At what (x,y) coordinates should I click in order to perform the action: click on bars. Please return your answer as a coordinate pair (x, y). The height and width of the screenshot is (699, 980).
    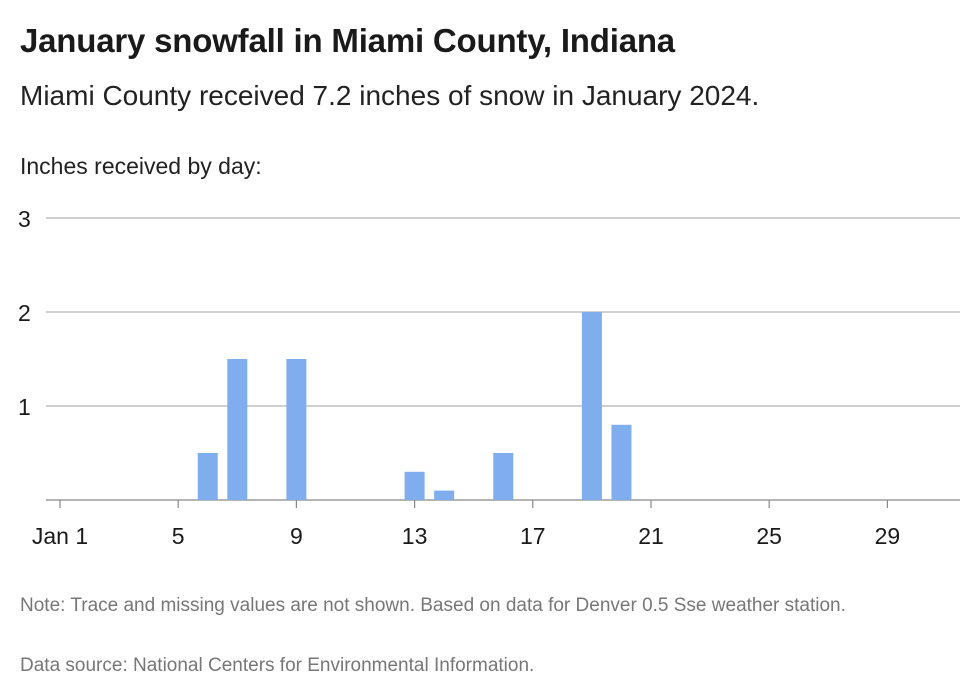
    Looking at the image, I should click on (414, 406).